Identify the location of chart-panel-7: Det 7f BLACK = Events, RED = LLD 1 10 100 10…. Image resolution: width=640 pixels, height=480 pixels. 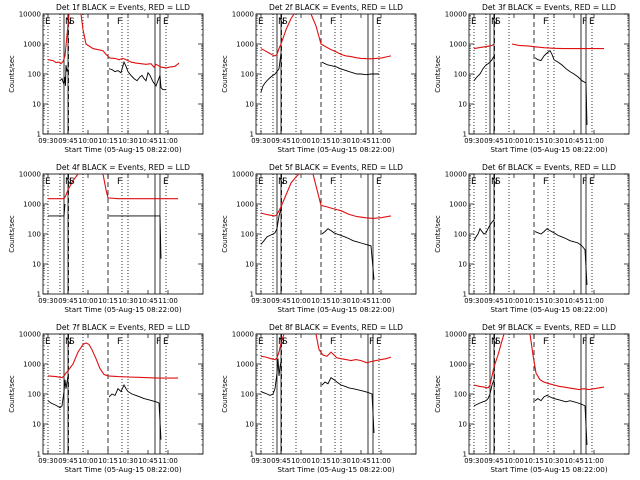
(106, 398).